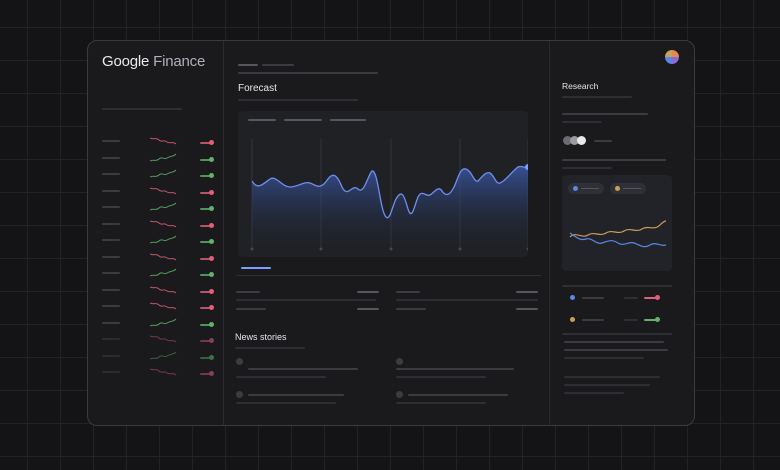 This screenshot has width=780, height=470. I want to click on logo-google: Google, so click(126, 61).